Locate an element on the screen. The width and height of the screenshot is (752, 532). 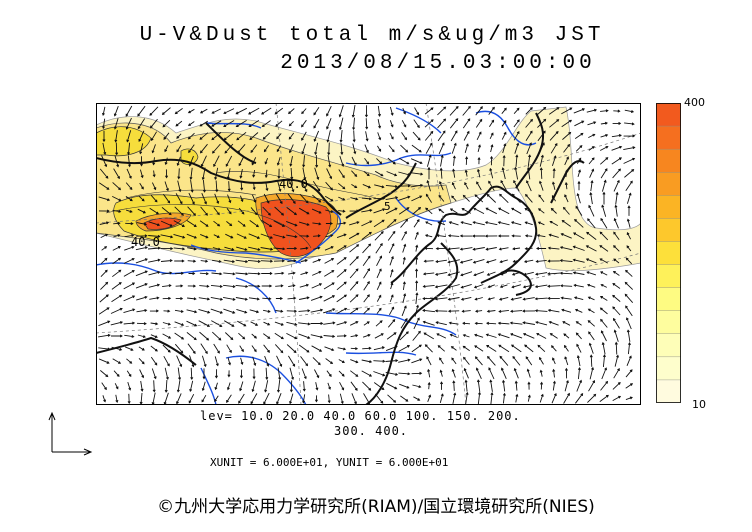
level-legend-line1: lev= 10.0 20.0 40.0 60.0 100. 150. 200. is located at coordinates (360, 416).